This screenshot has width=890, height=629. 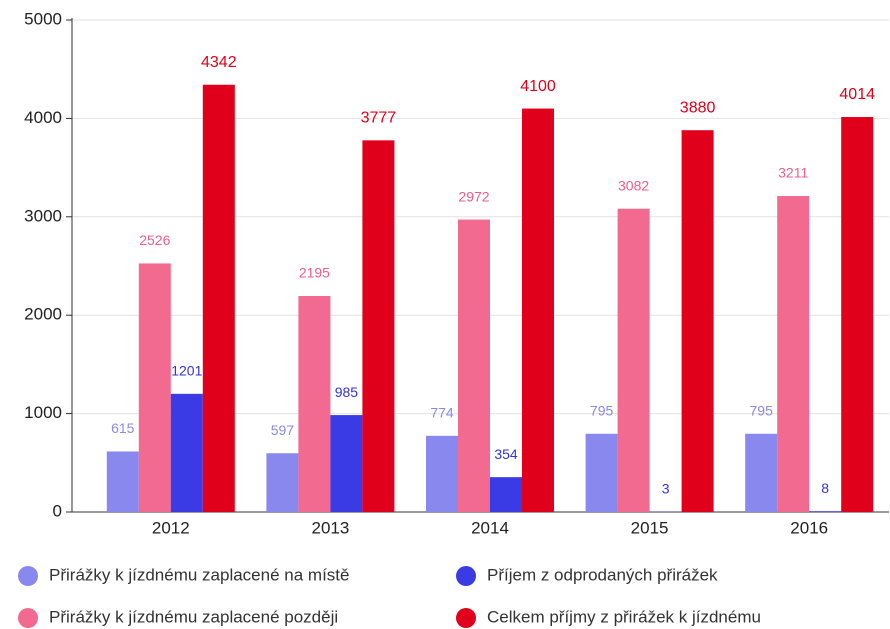 I want to click on value-label: 4342, so click(x=219, y=62).